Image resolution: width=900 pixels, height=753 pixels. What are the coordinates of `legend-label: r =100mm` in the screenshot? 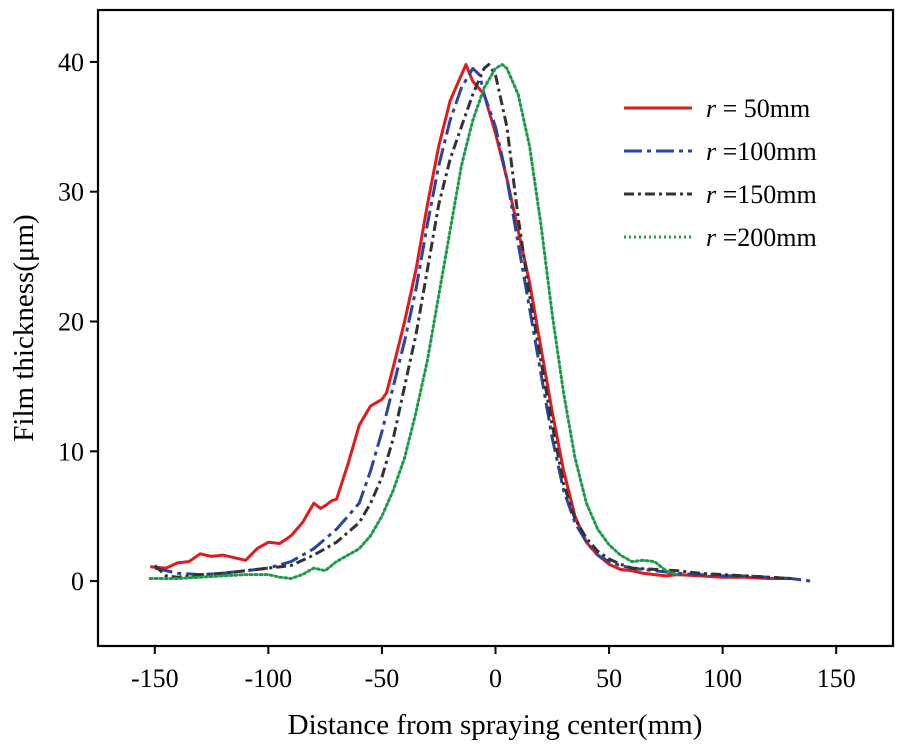 It's located at (761, 151).